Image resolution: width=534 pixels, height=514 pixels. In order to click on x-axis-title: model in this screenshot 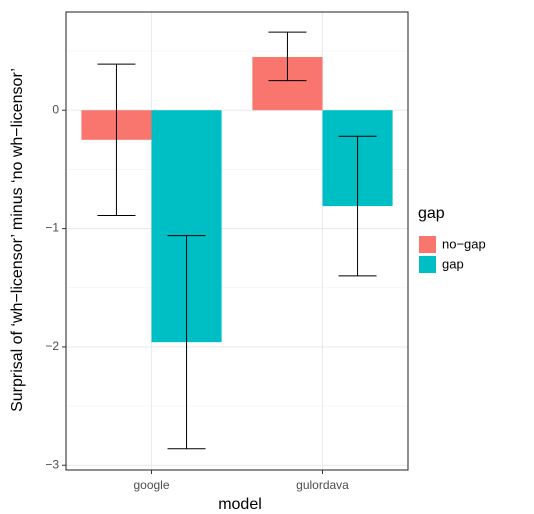, I will do `click(240, 504)`.